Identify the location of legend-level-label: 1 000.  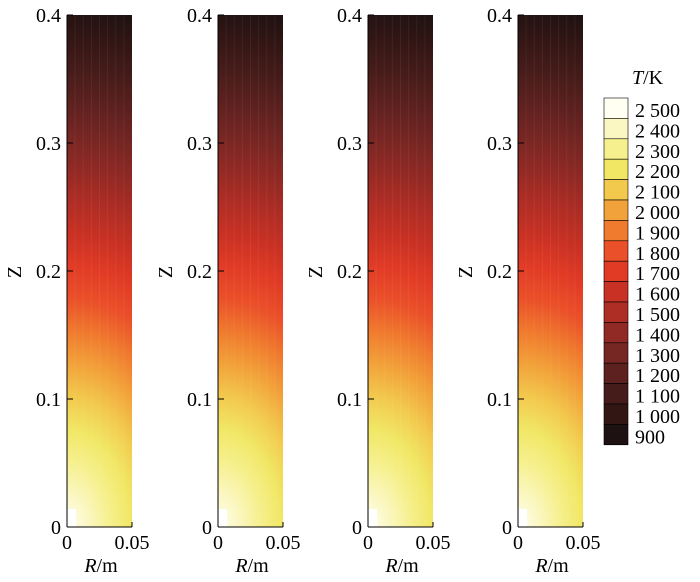
(657, 417).